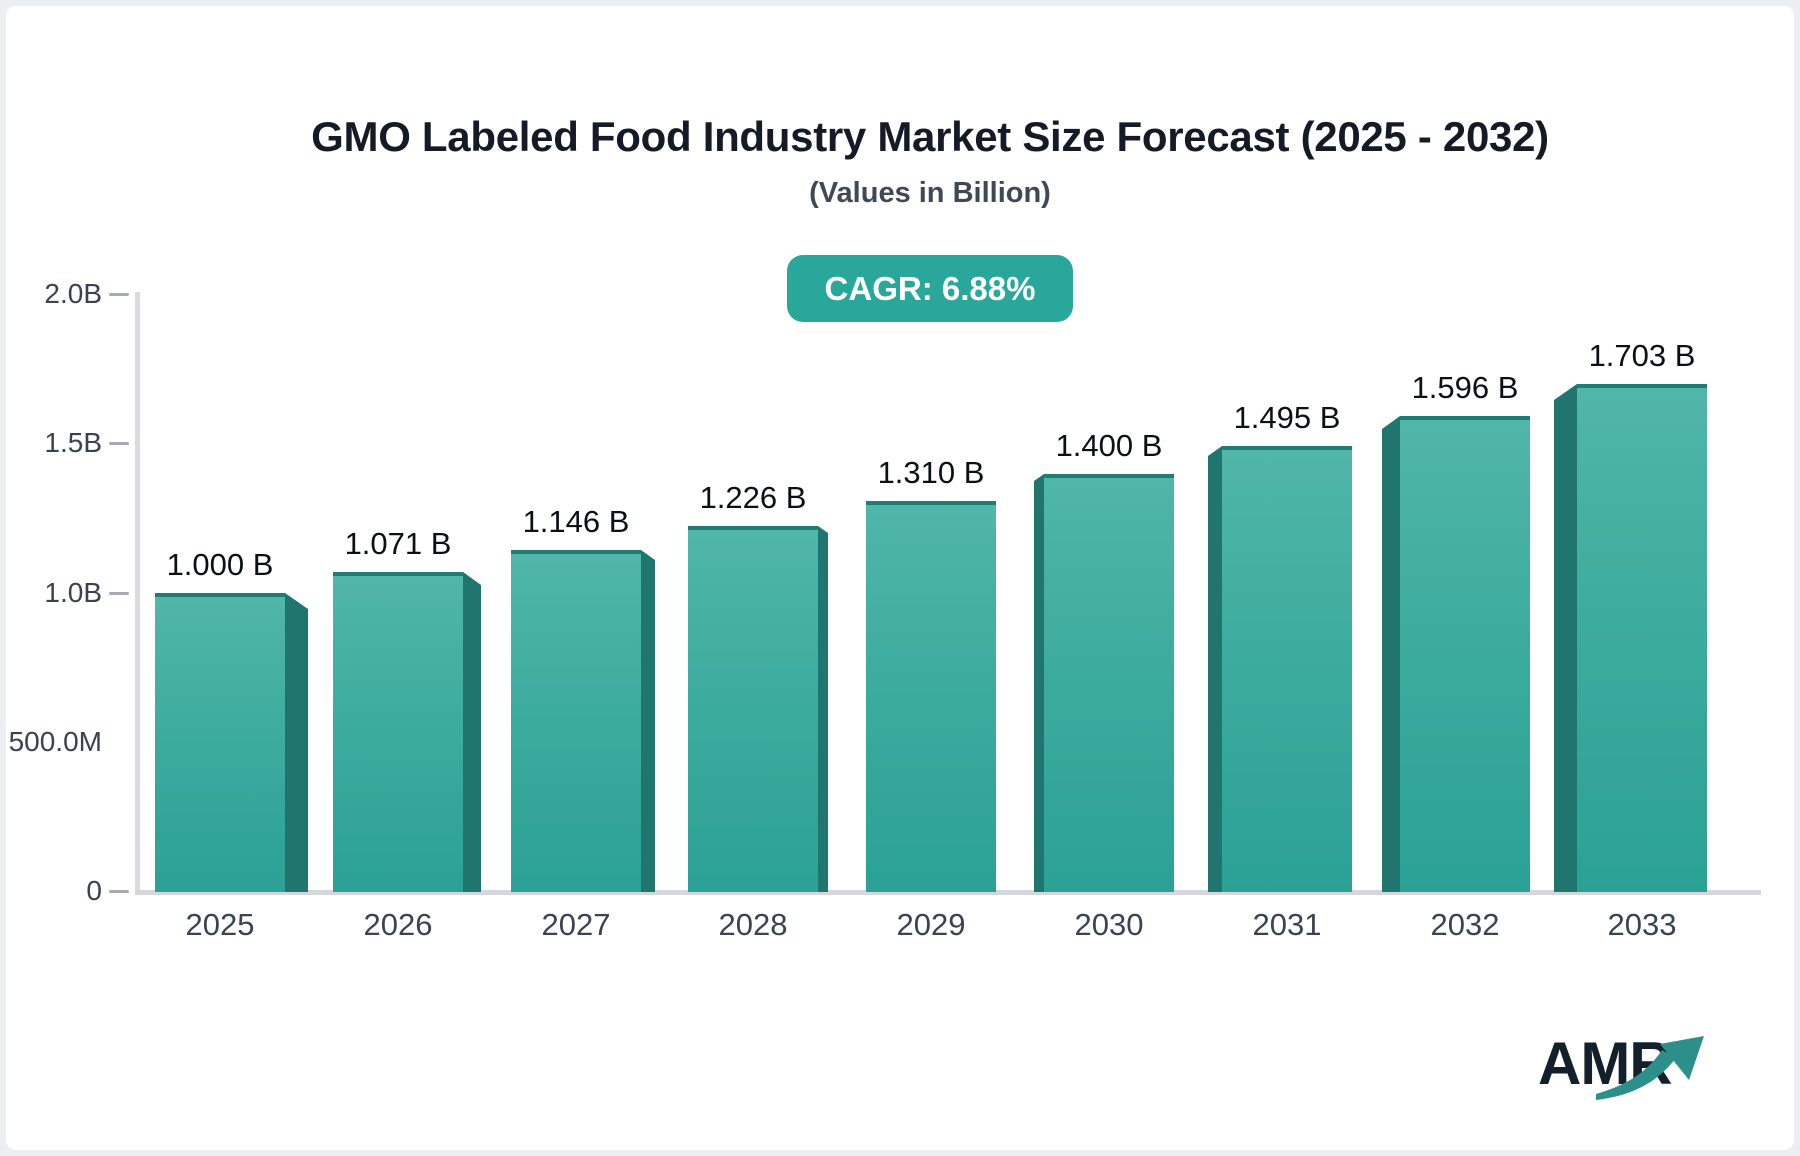 This screenshot has width=1800, height=1156. I want to click on bar-2031, so click(1287, 669).